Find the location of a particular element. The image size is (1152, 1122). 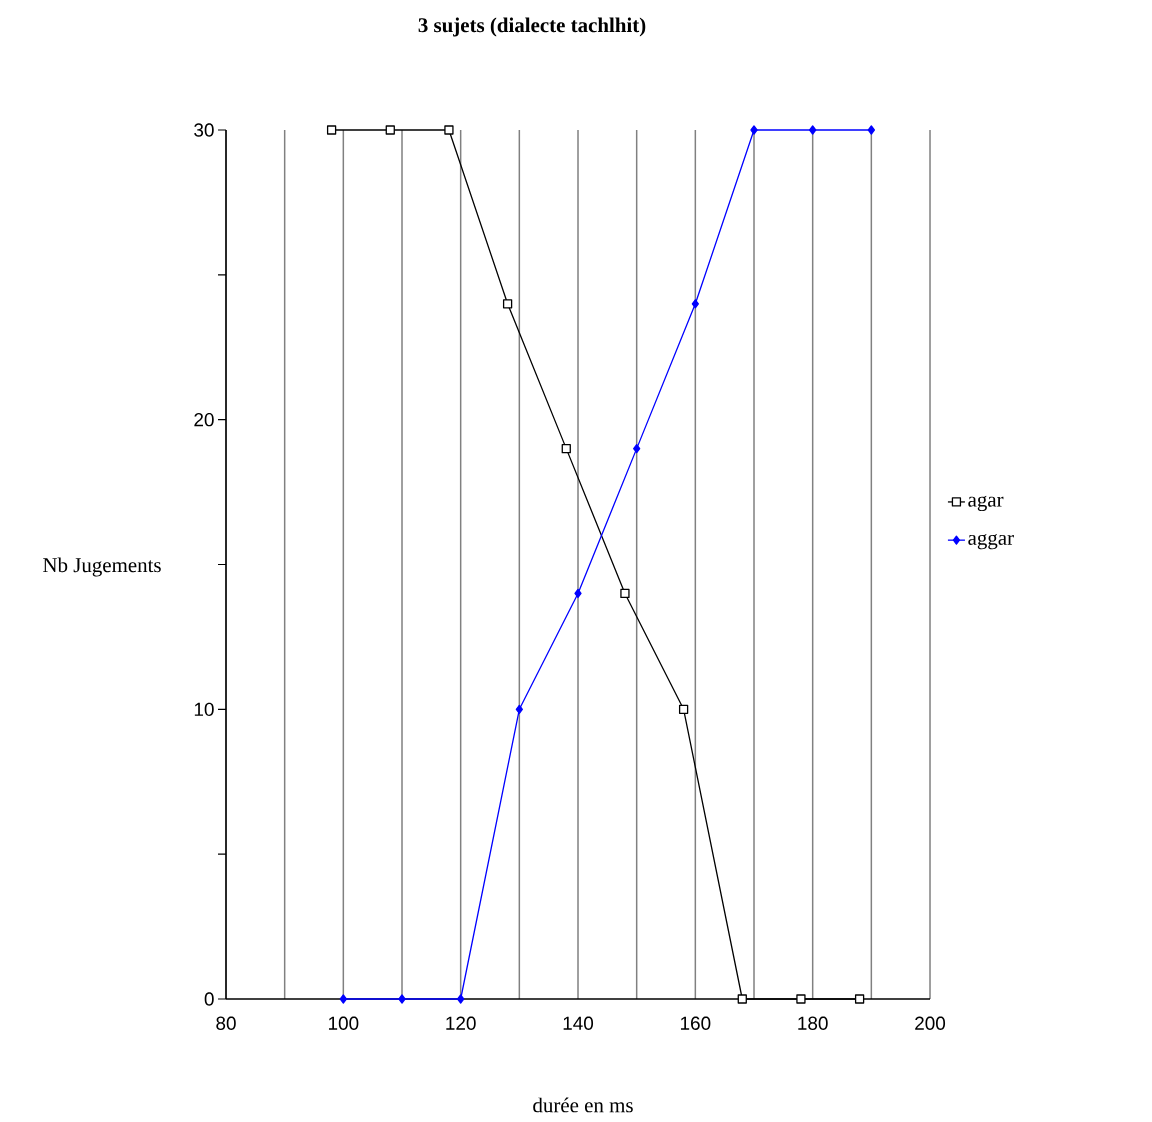

legend-label: agar is located at coordinates (986, 503).